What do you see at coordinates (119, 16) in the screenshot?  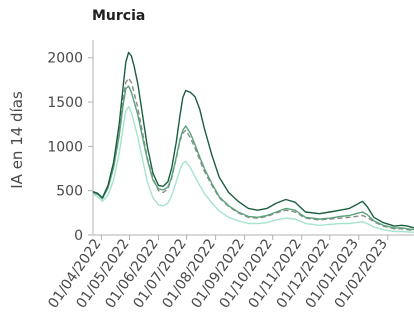 I see `chart-title: Murcia` at bounding box center [119, 16].